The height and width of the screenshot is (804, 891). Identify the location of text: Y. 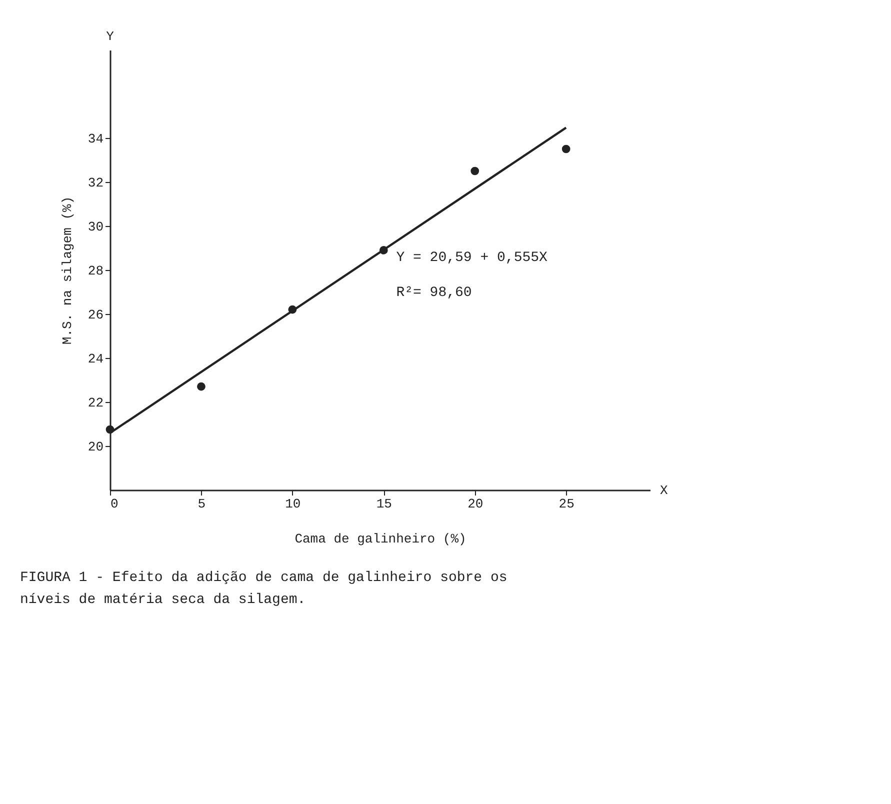
(110, 36).